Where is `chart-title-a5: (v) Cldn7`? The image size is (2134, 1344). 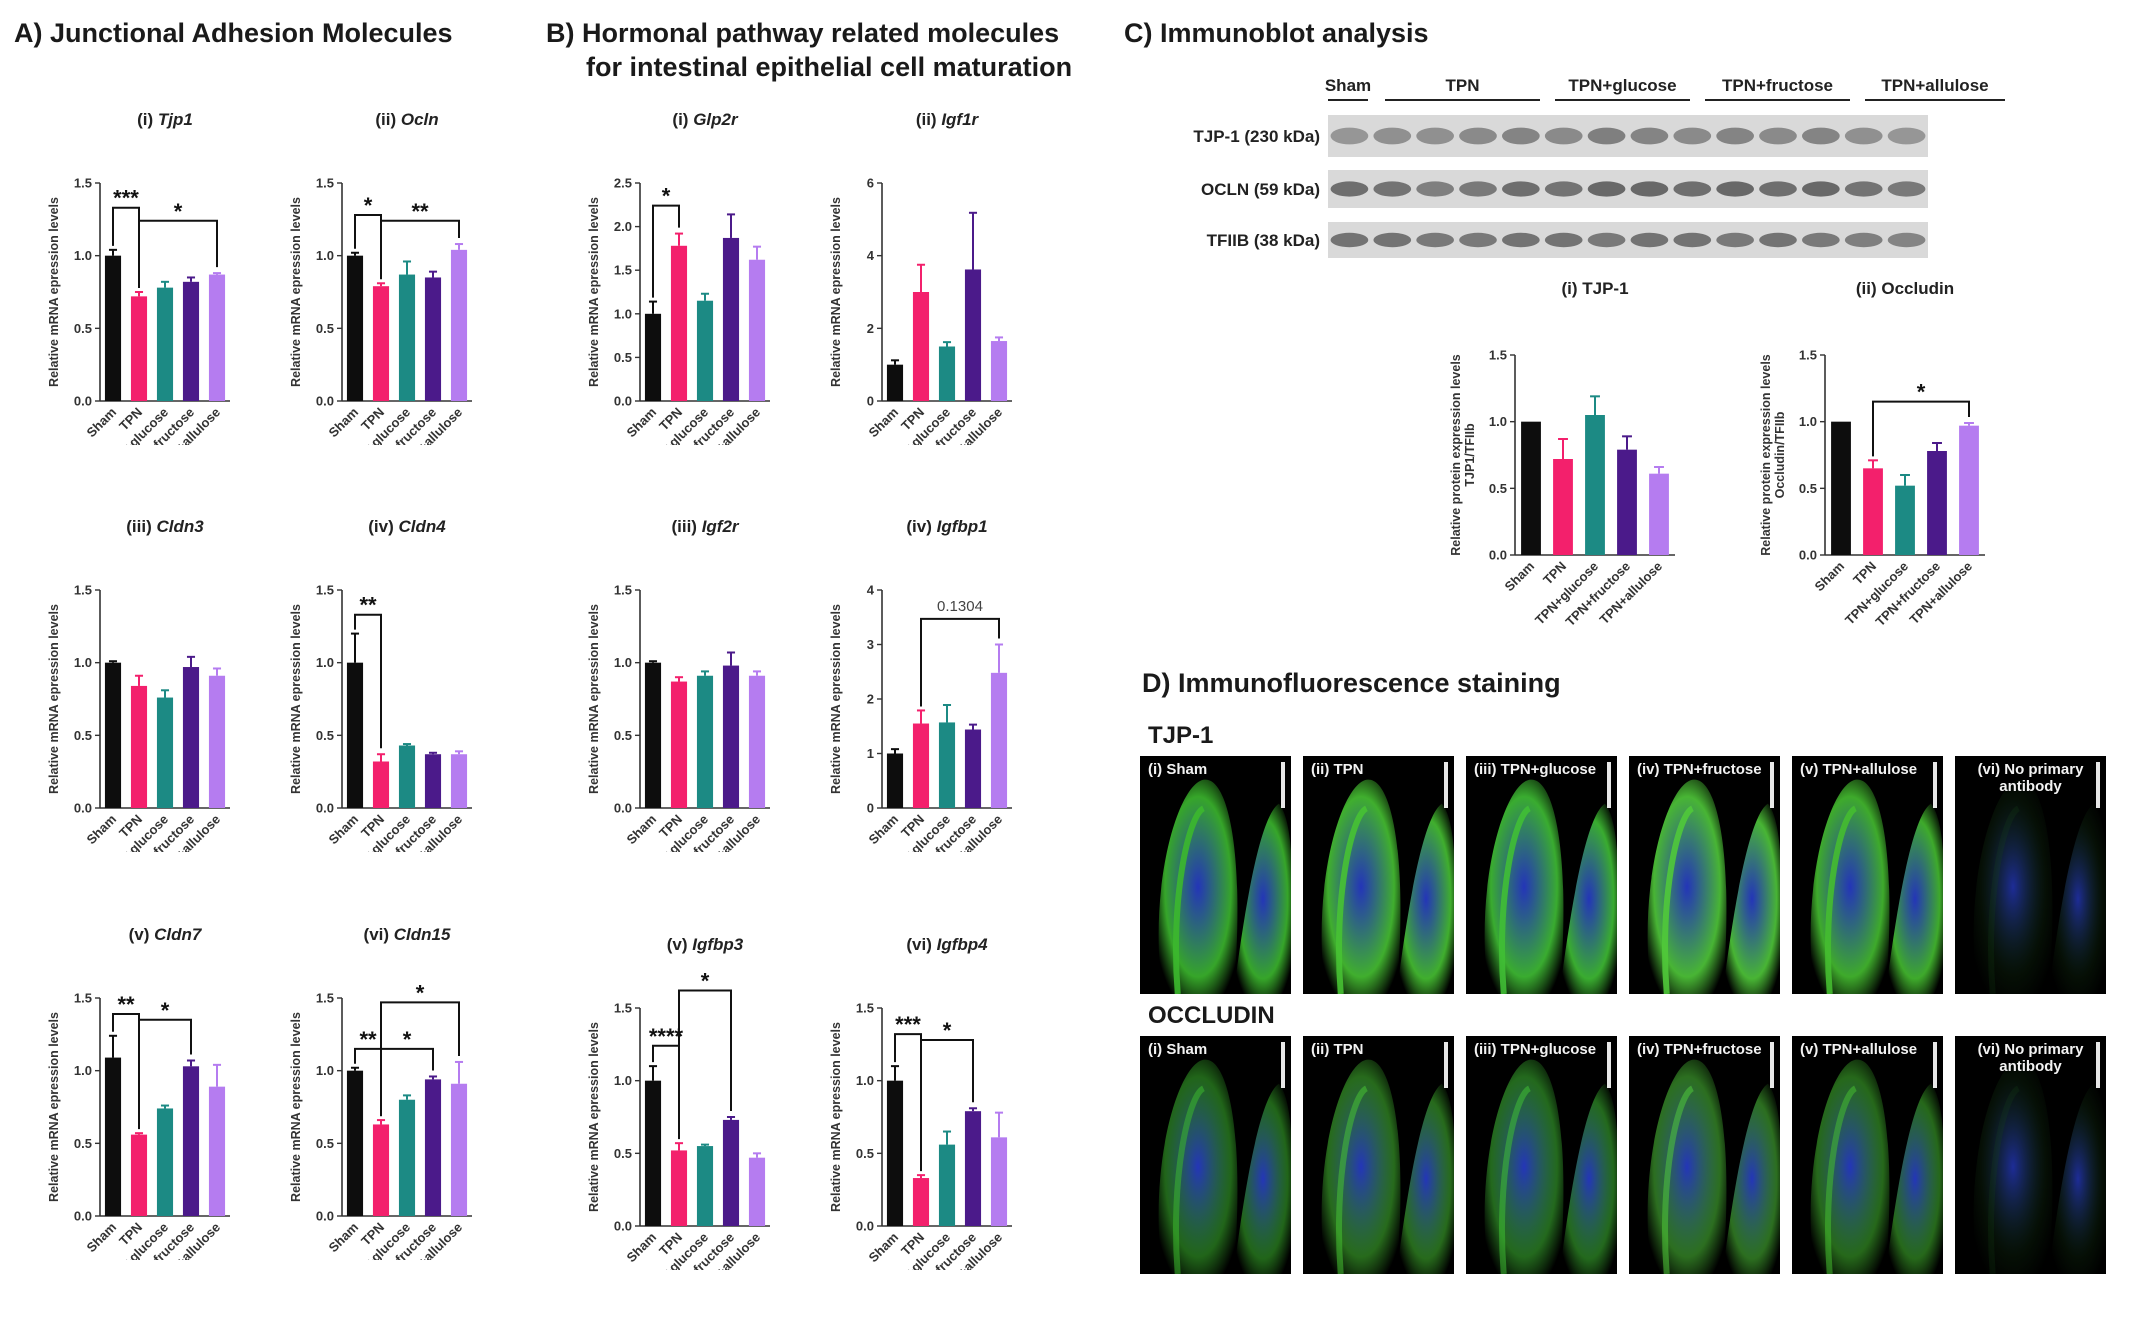 chart-title-a5: (v) Cldn7 is located at coordinates (166, 934).